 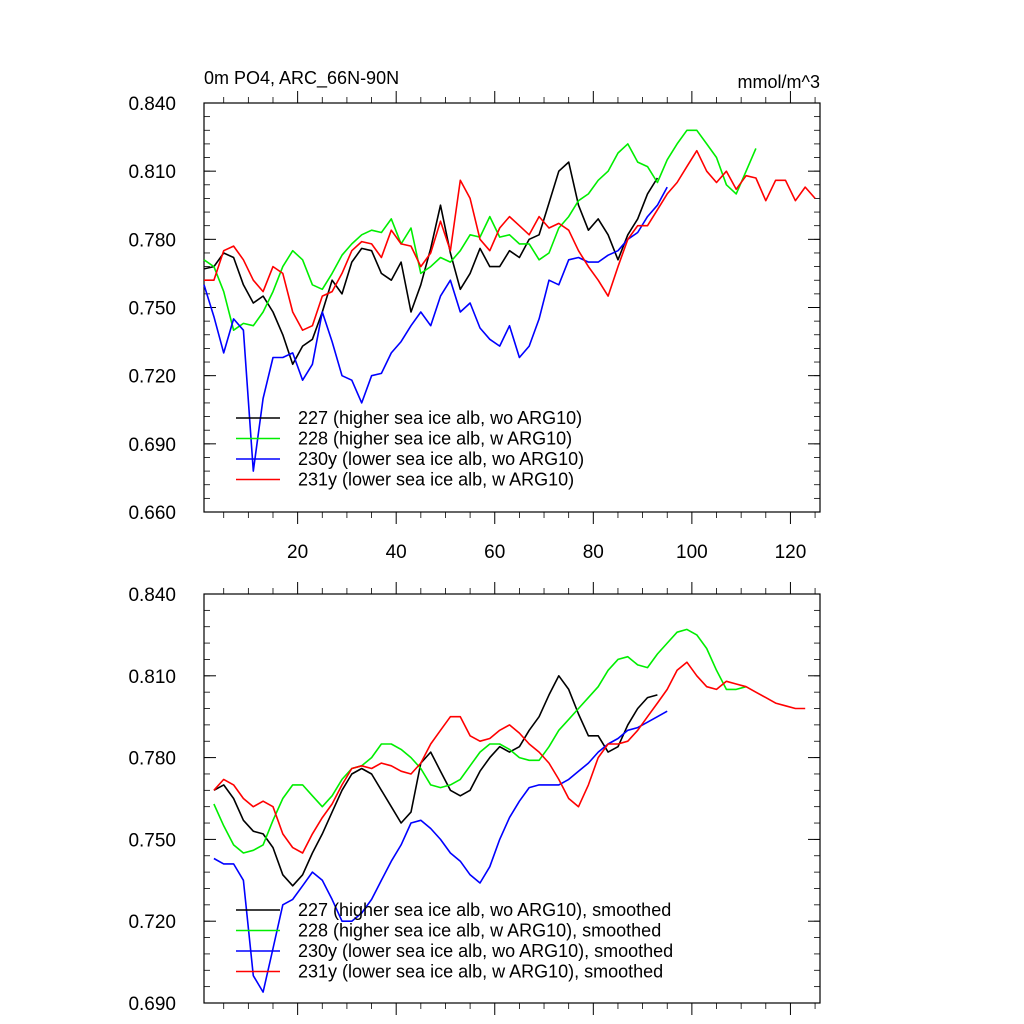 I want to click on legend-label: 230y (lower sea ice alb, wo ARG10), so click(x=441, y=459).